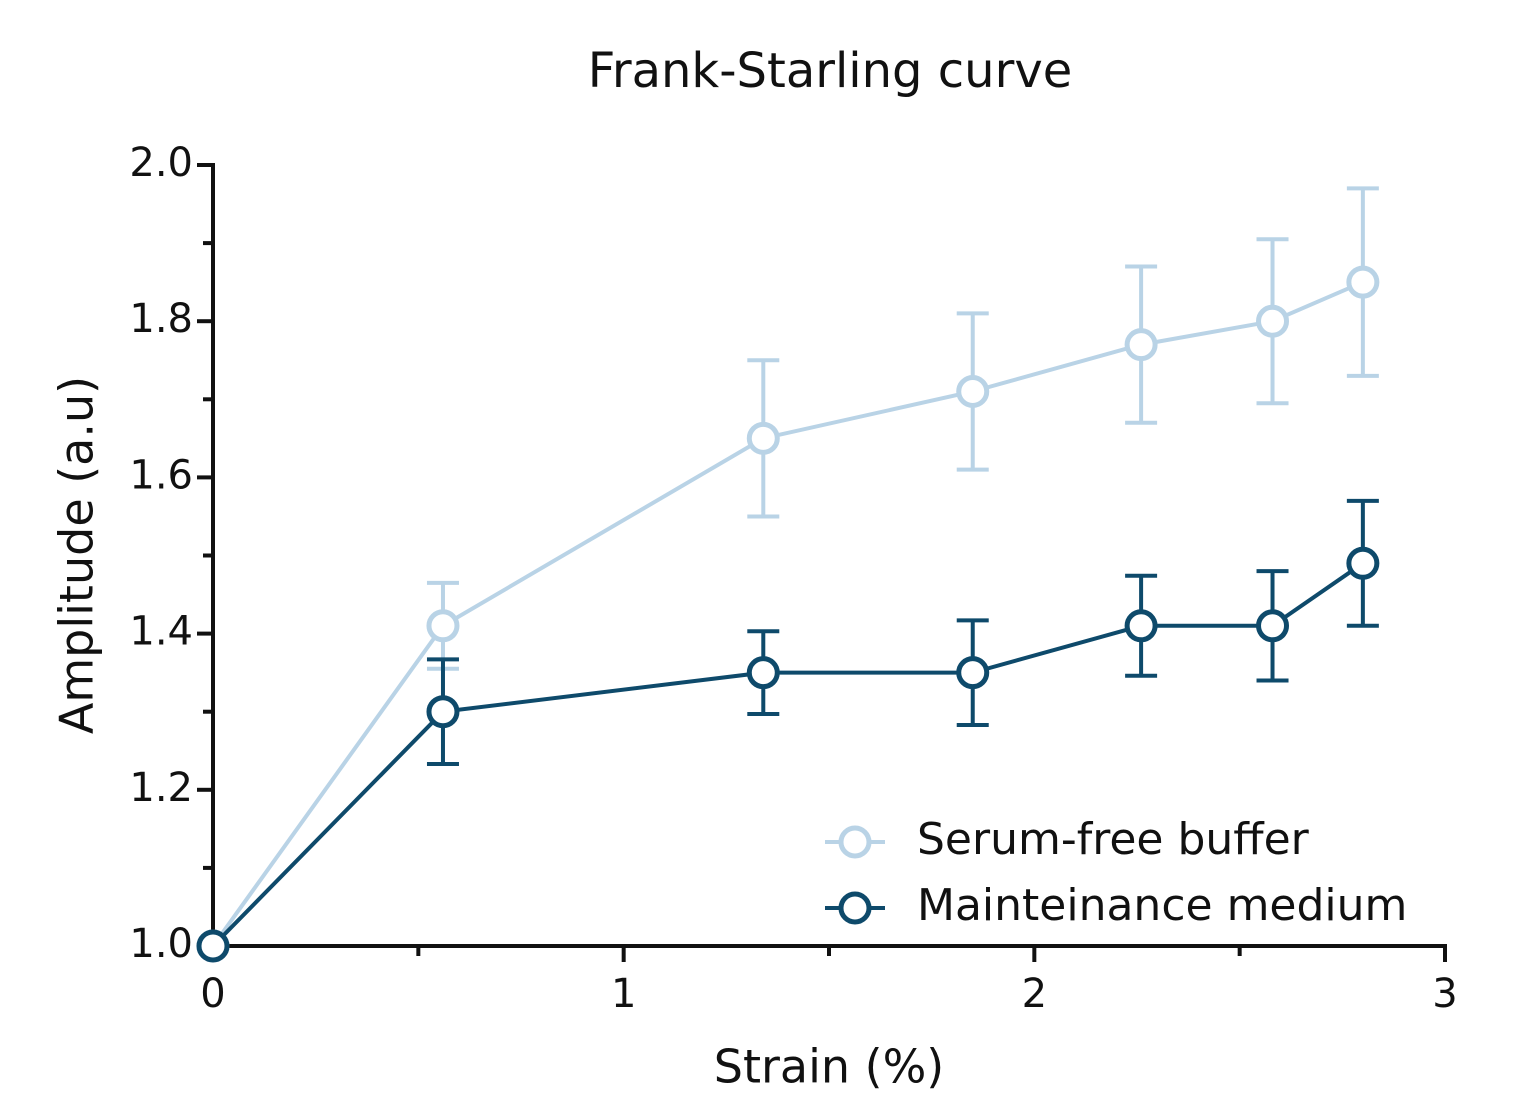  Describe the element at coordinates (161, 944) in the screenshot. I see `y-tick-label: 1.0` at that location.